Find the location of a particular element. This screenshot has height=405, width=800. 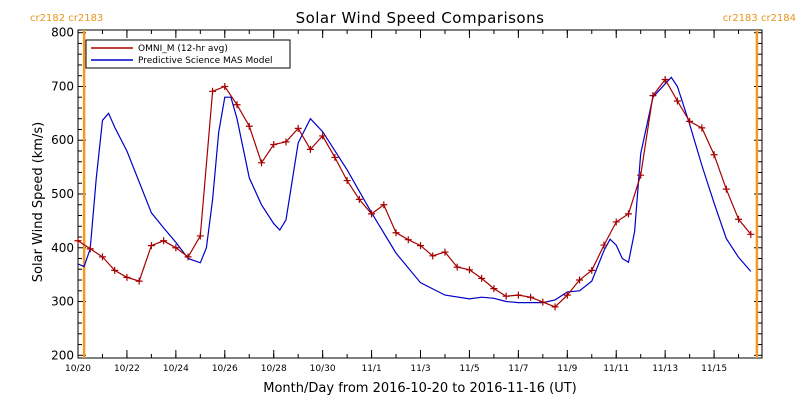

x-tick-label: 11/1 is located at coordinates (371, 369).